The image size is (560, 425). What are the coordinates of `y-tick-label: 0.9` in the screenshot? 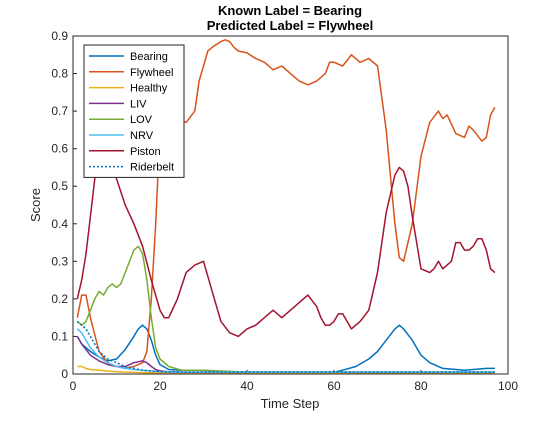 It's located at (59, 36).